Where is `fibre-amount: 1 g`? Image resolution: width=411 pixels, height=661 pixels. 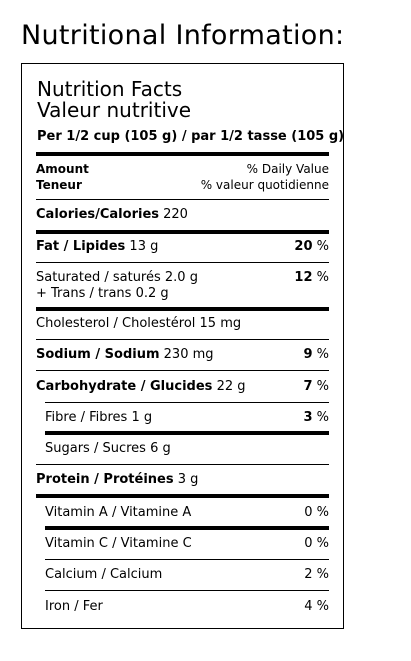
fibre-amount: 1 g is located at coordinates (142, 417).